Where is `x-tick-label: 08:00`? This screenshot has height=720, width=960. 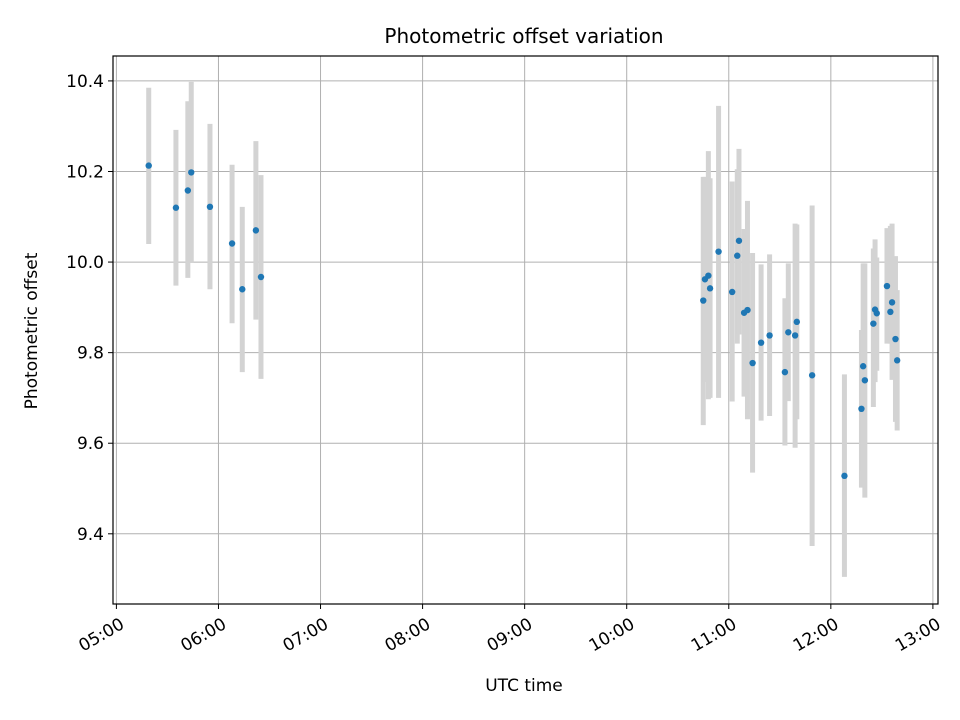 x-tick-label: 08:00 is located at coordinates (408, 635).